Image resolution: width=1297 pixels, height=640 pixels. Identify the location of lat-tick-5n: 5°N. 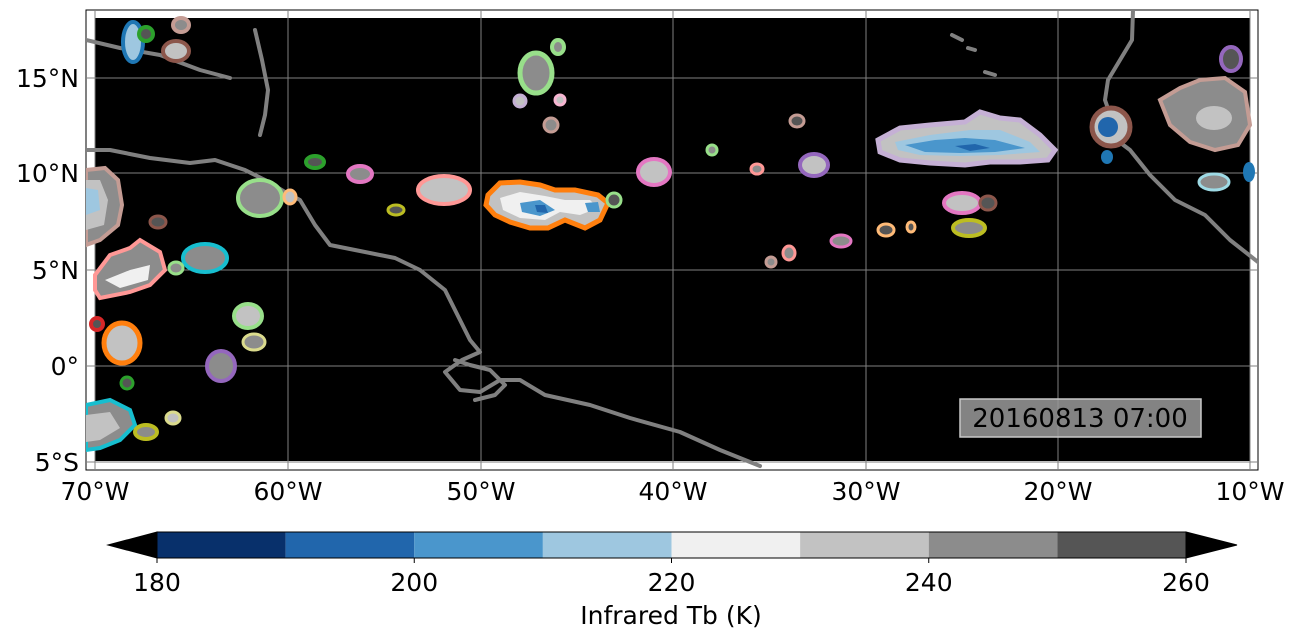
(55, 270).